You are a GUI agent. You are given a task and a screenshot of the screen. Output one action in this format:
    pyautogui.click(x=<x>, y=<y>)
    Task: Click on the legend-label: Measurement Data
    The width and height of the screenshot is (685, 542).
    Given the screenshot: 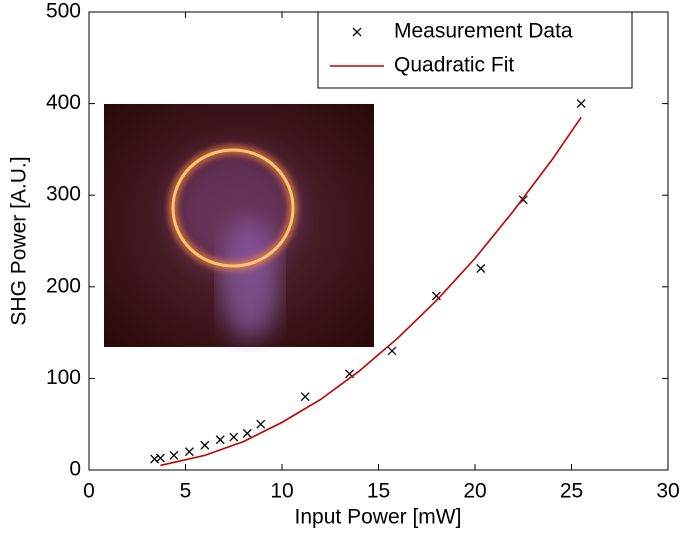 What is the action you would take?
    pyautogui.click(x=483, y=31)
    